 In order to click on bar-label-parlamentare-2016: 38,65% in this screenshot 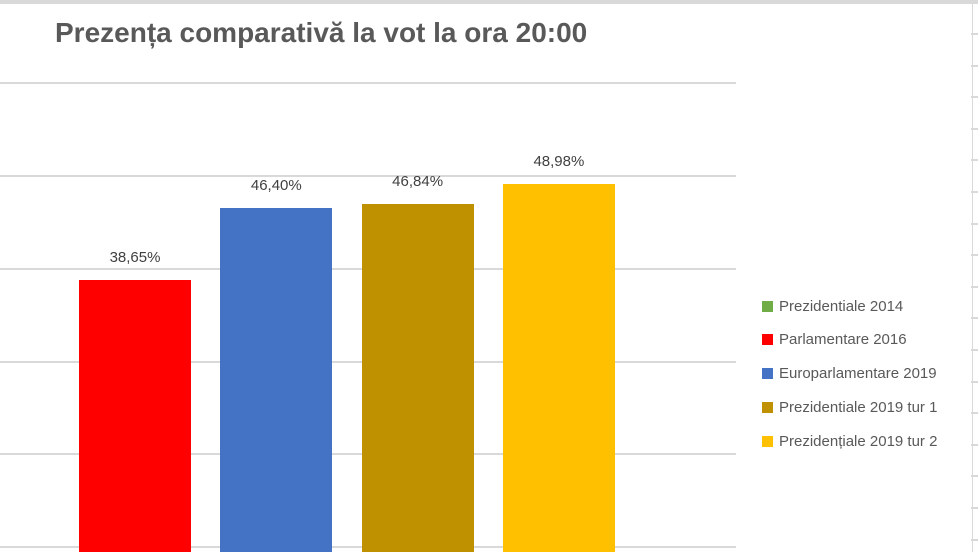, I will do `click(135, 258)`.